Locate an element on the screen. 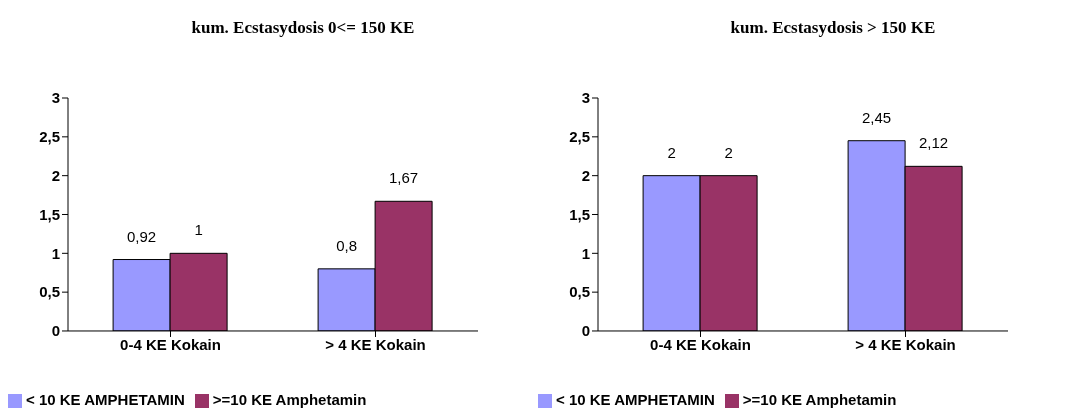 The image size is (1084, 420). data-label: 0,92 is located at coordinates (142, 236).